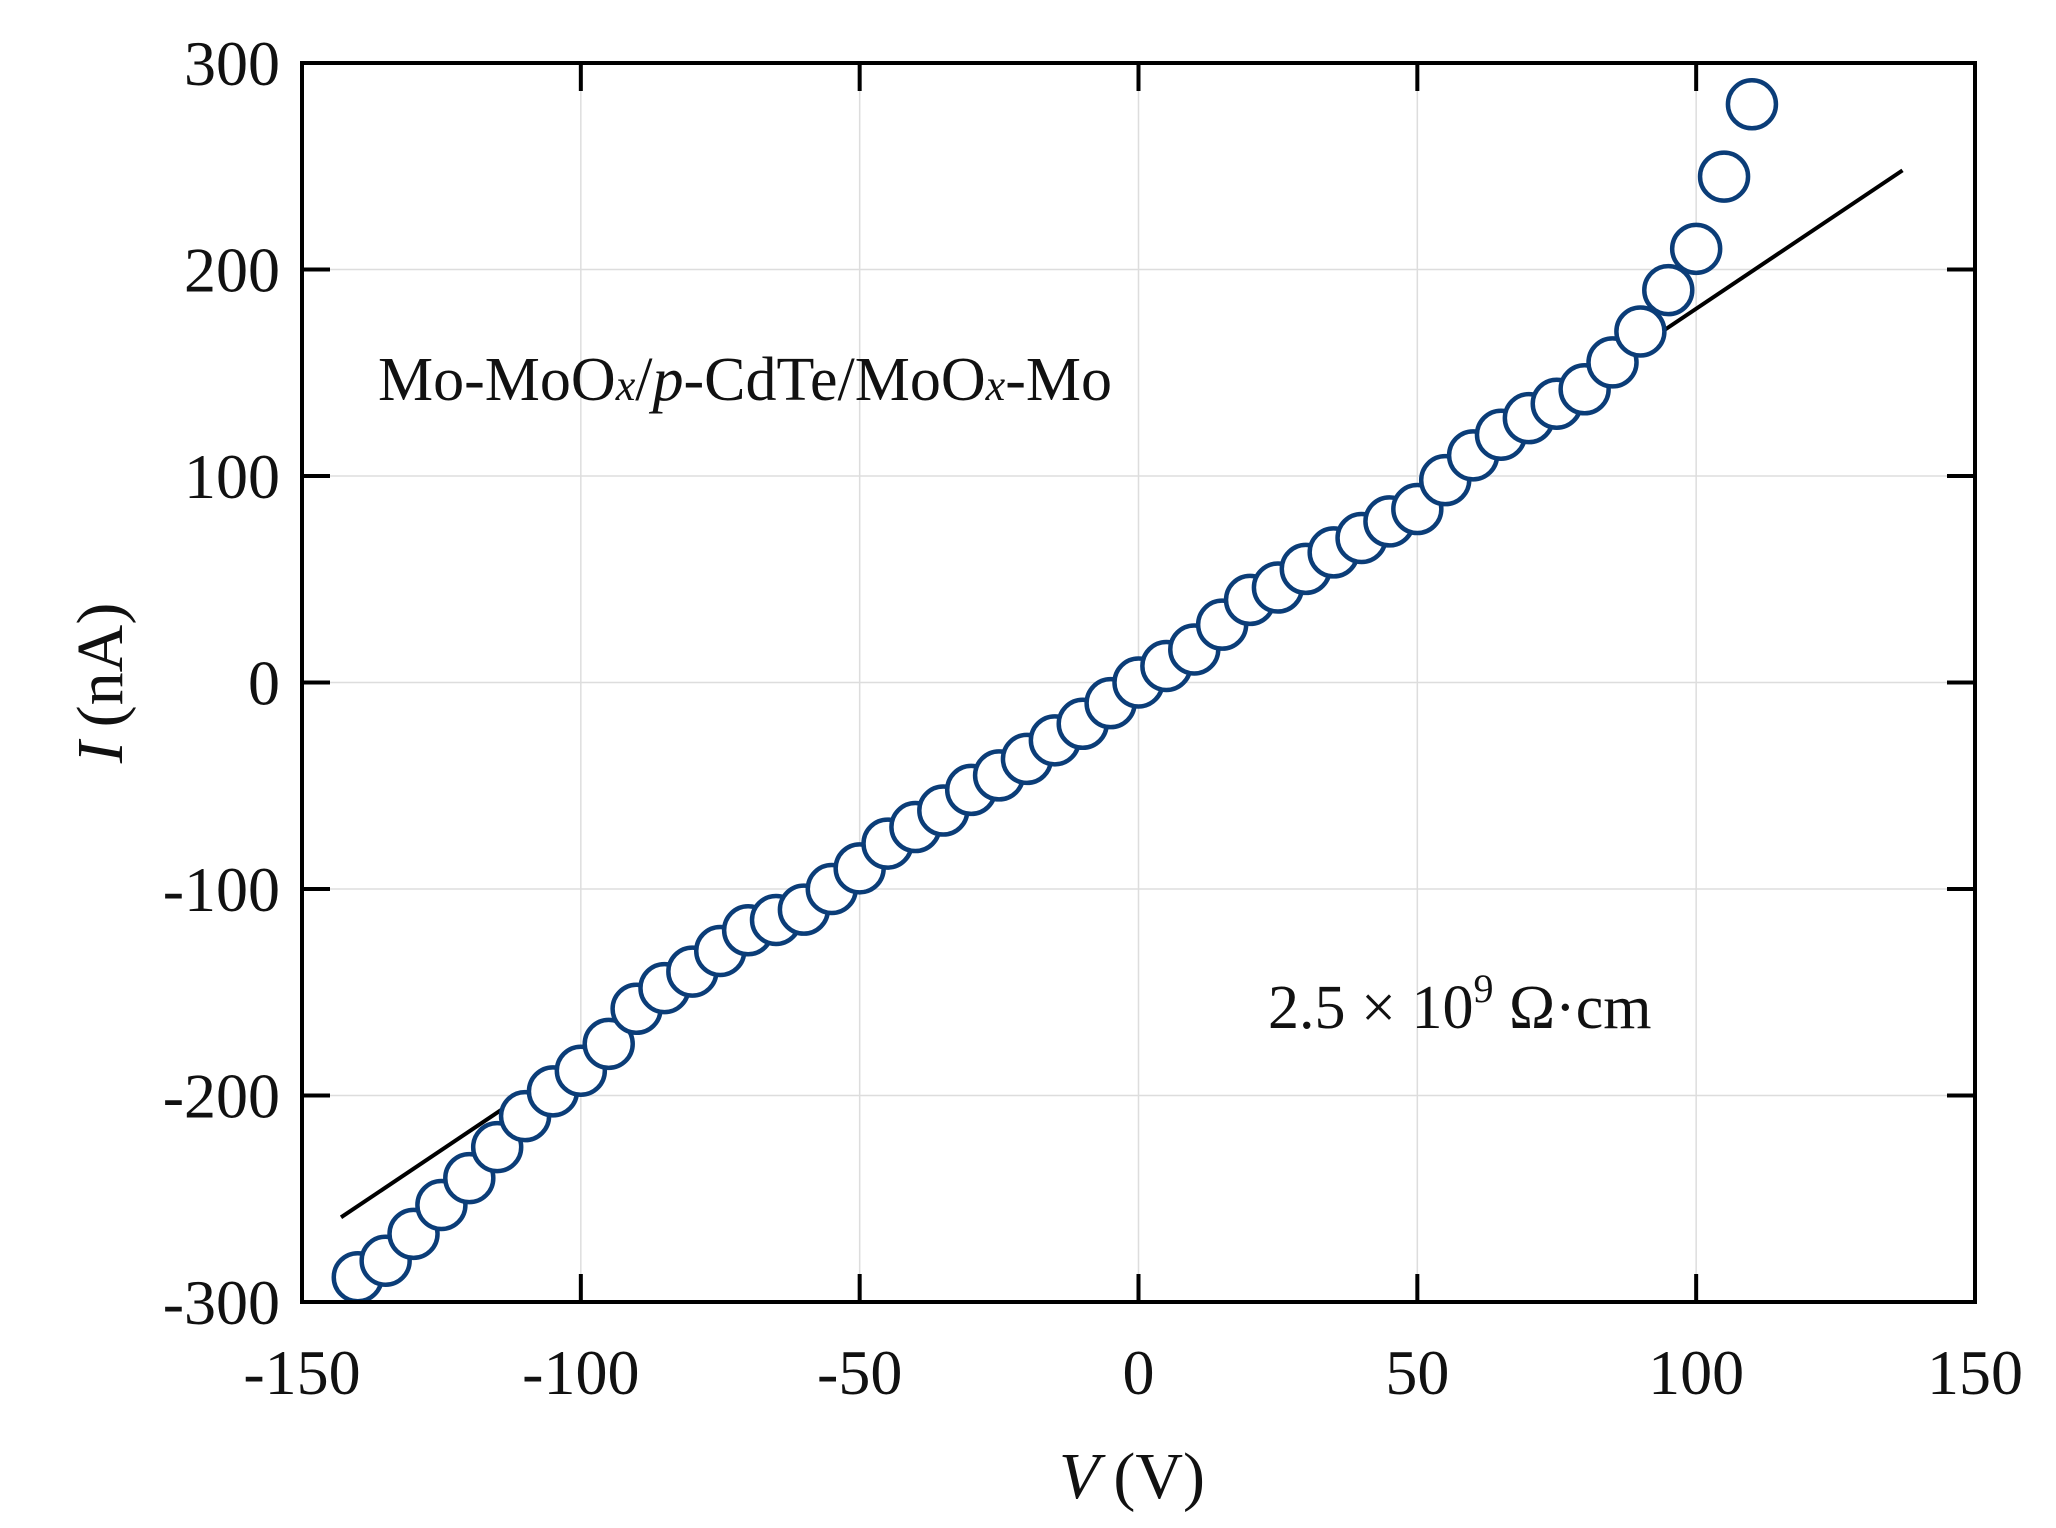 This screenshot has width=2056, height=1528. What do you see at coordinates (1572, 1008) in the screenshot?
I see `resistivity-unit: Ω·cm` at bounding box center [1572, 1008].